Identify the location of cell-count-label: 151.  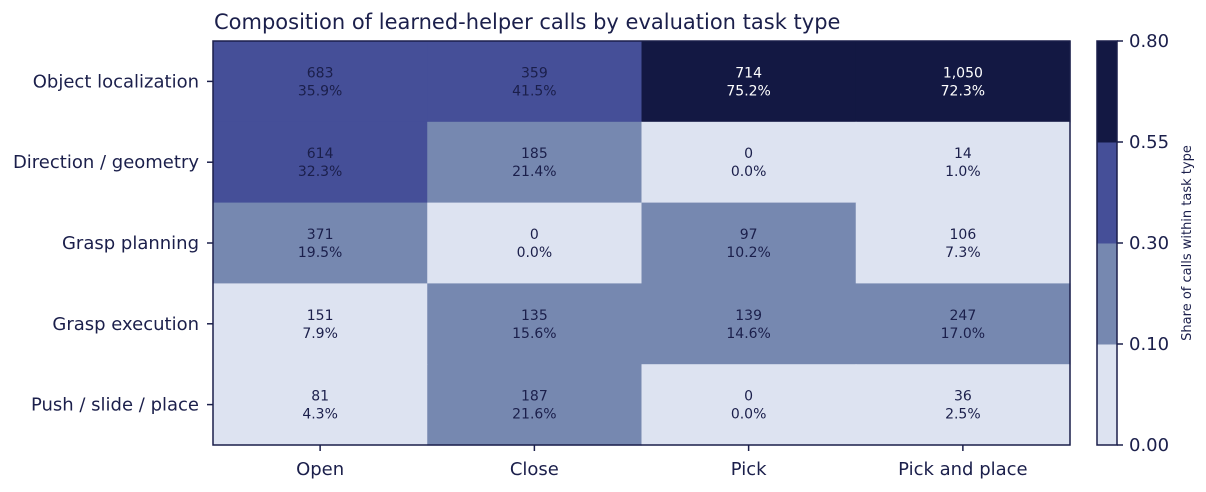
(320, 316).